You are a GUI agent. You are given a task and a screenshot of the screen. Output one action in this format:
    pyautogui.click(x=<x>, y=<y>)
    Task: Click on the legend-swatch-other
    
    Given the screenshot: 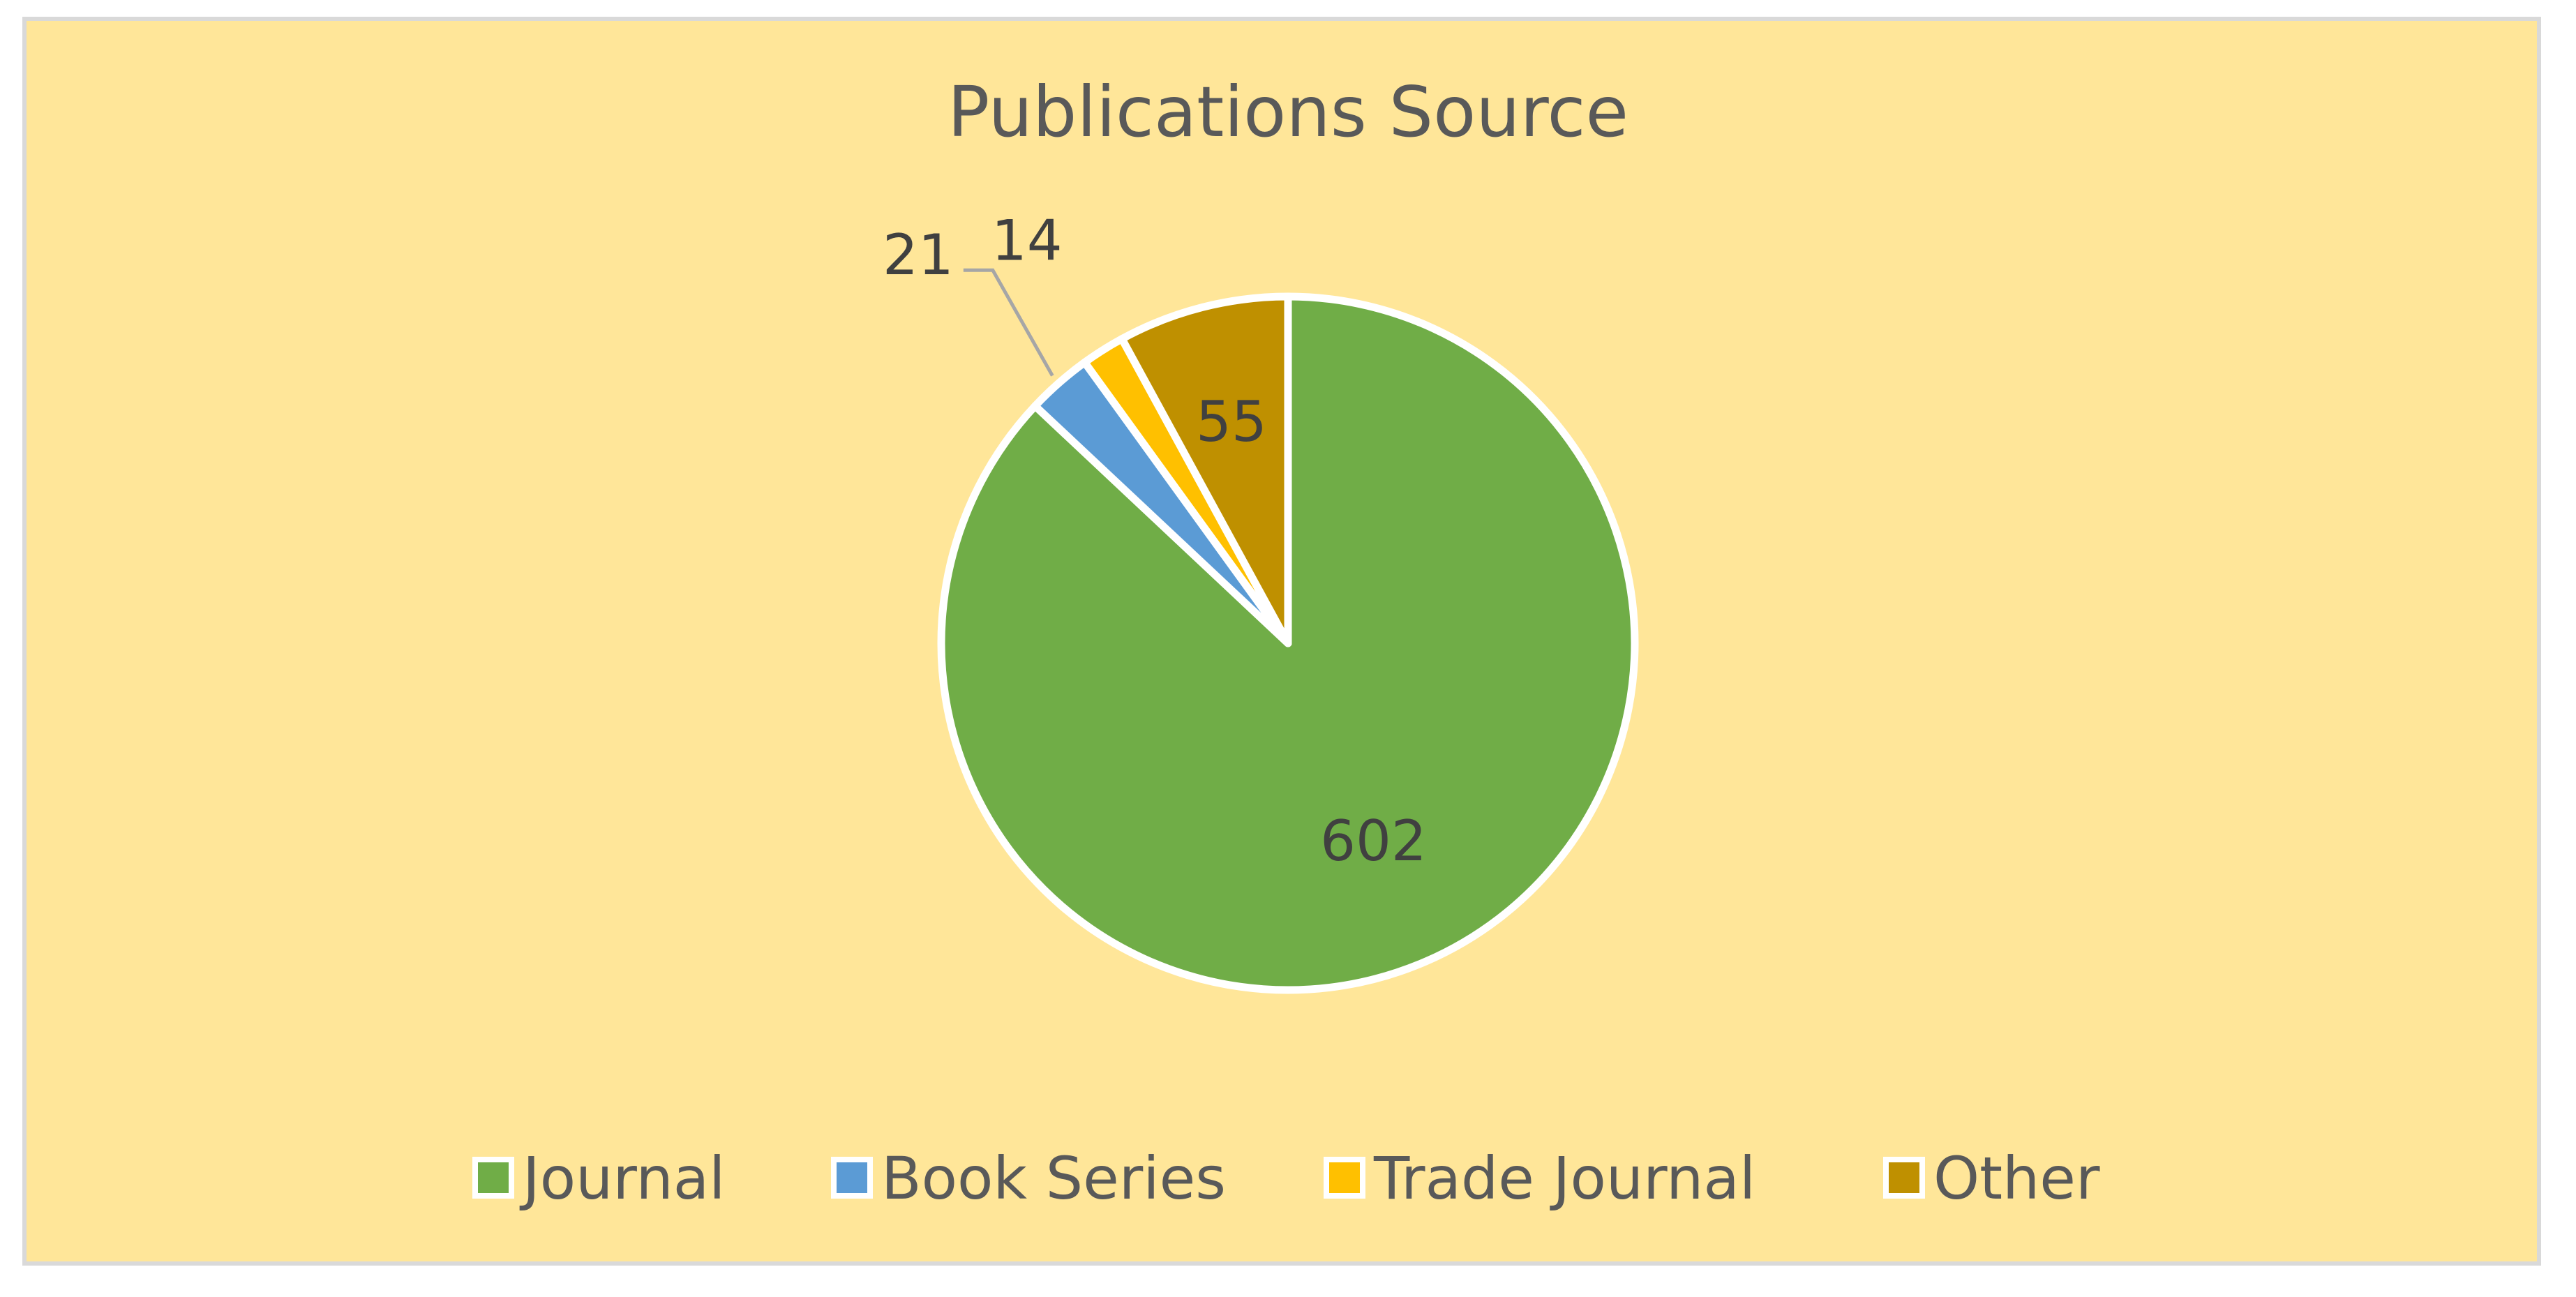 What is the action you would take?
    pyautogui.click(x=1904, y=1178)
    